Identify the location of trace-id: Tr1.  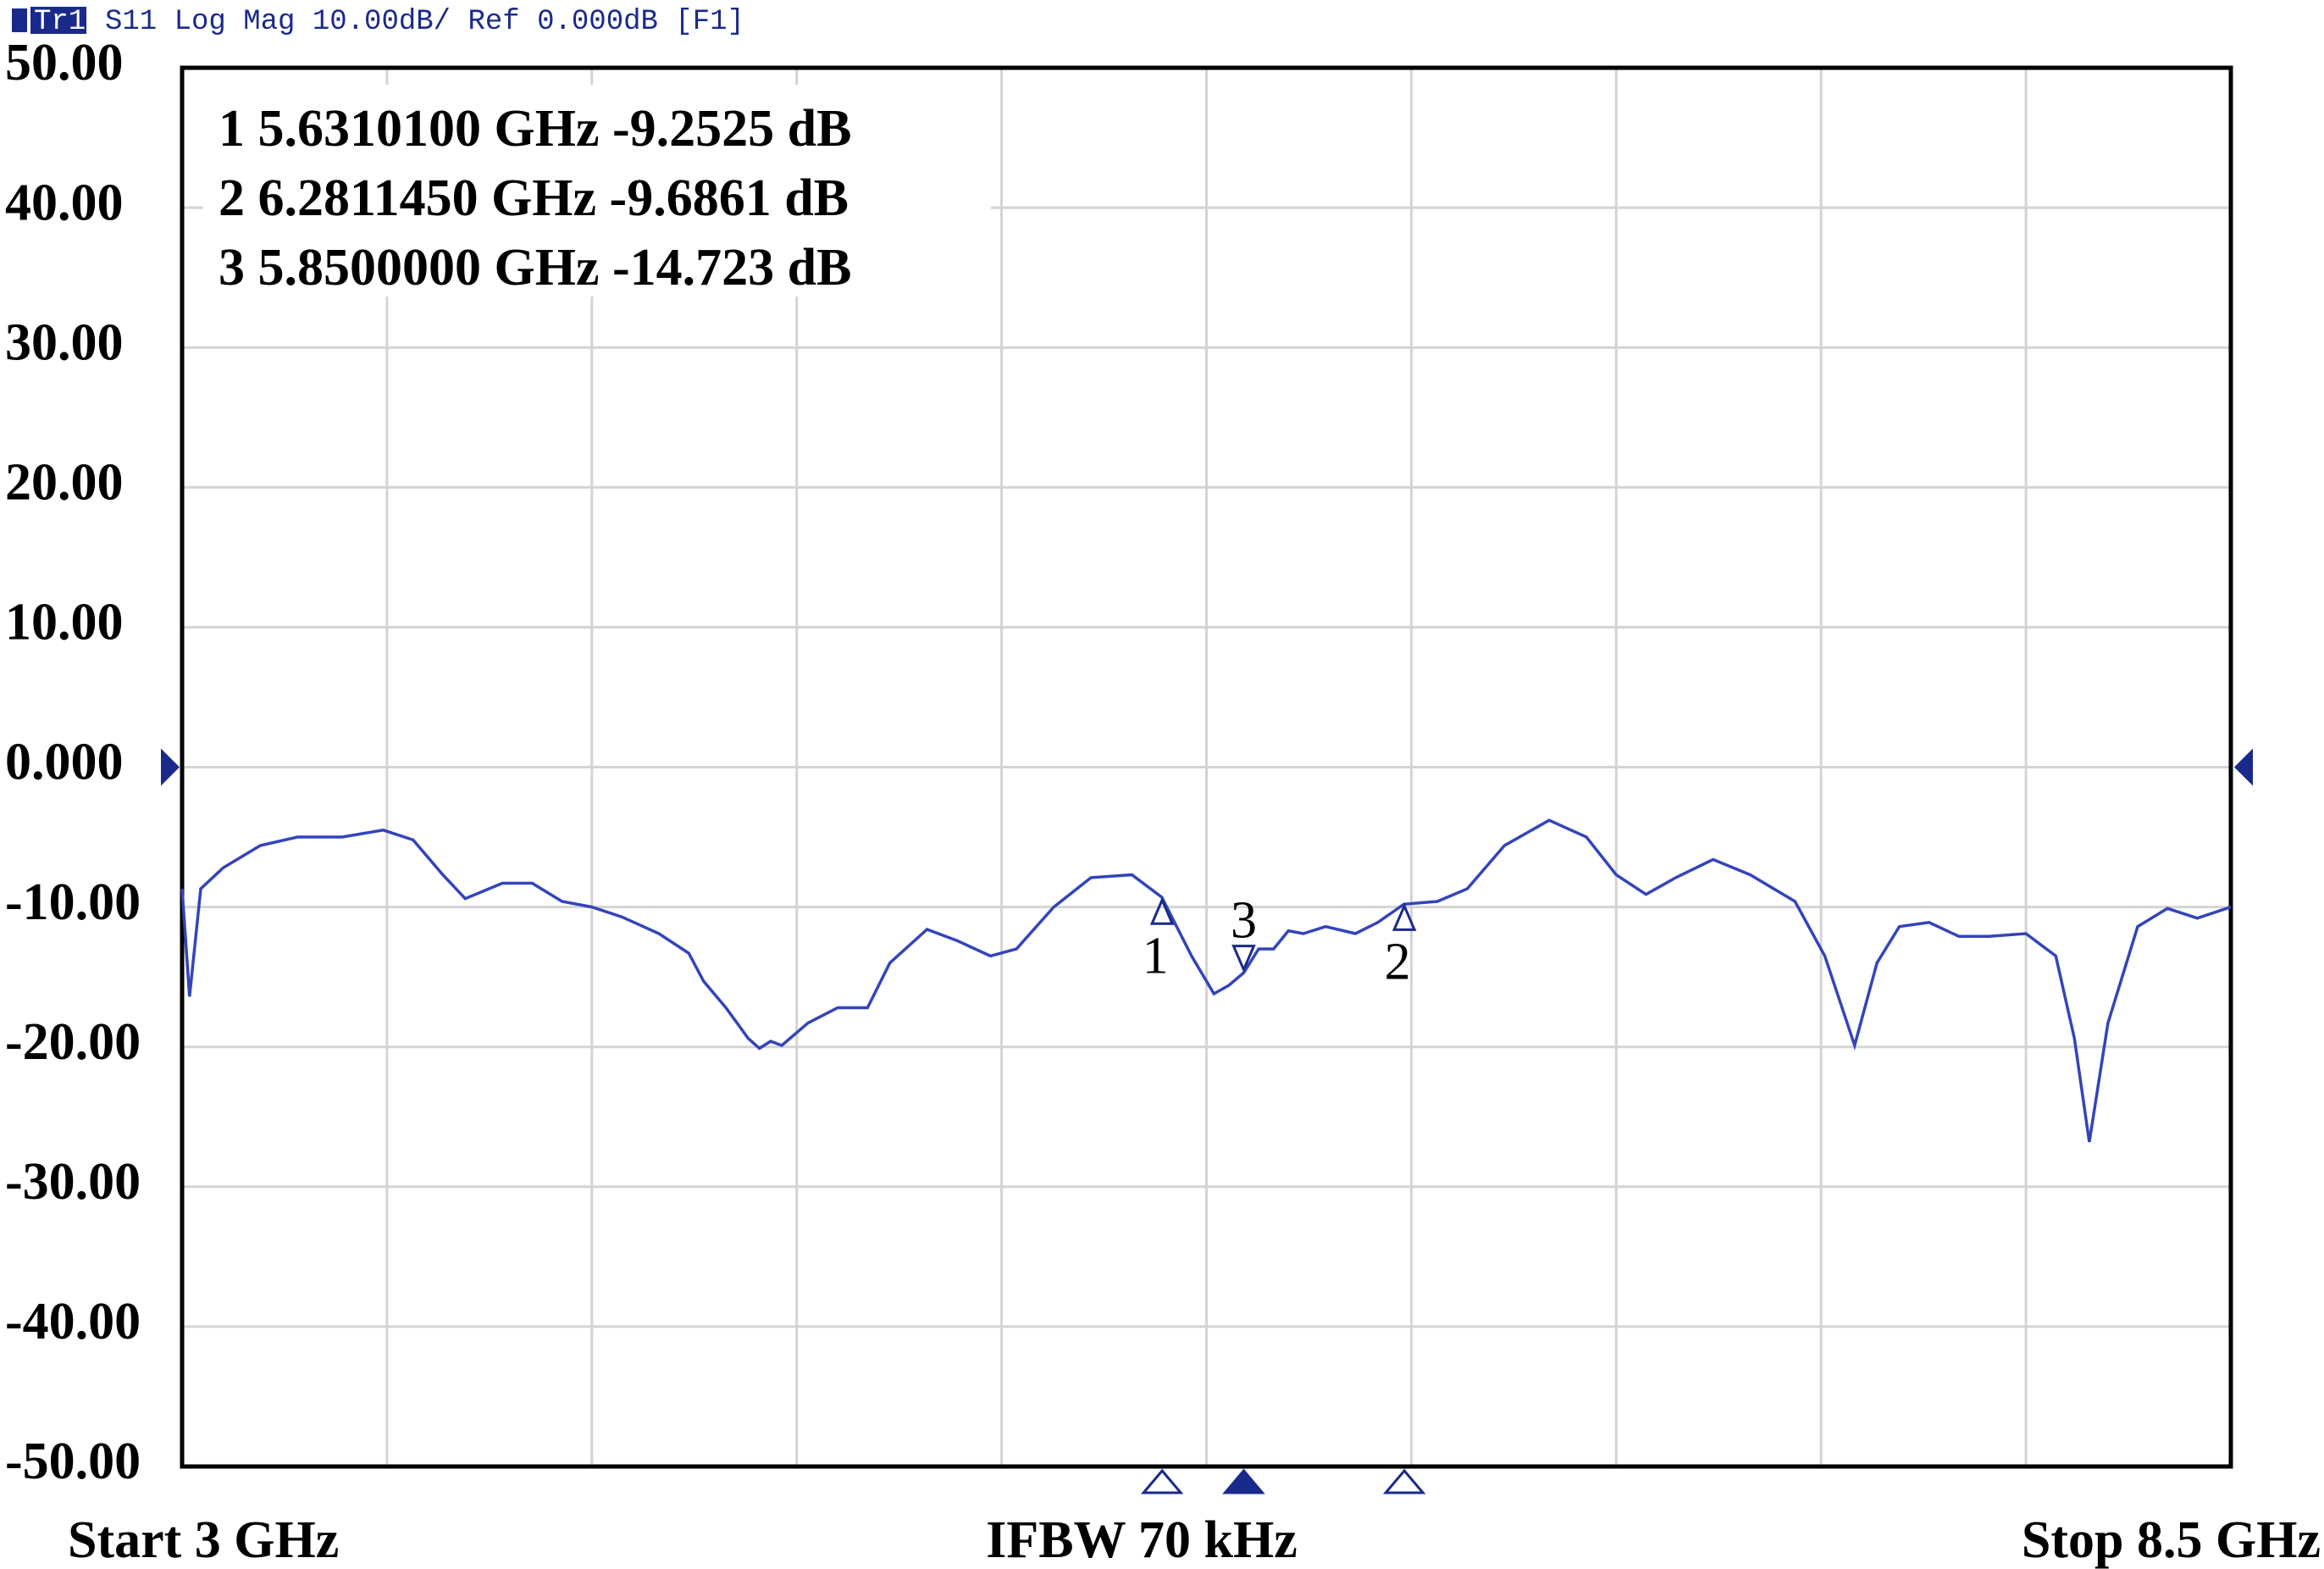
(60, 22).